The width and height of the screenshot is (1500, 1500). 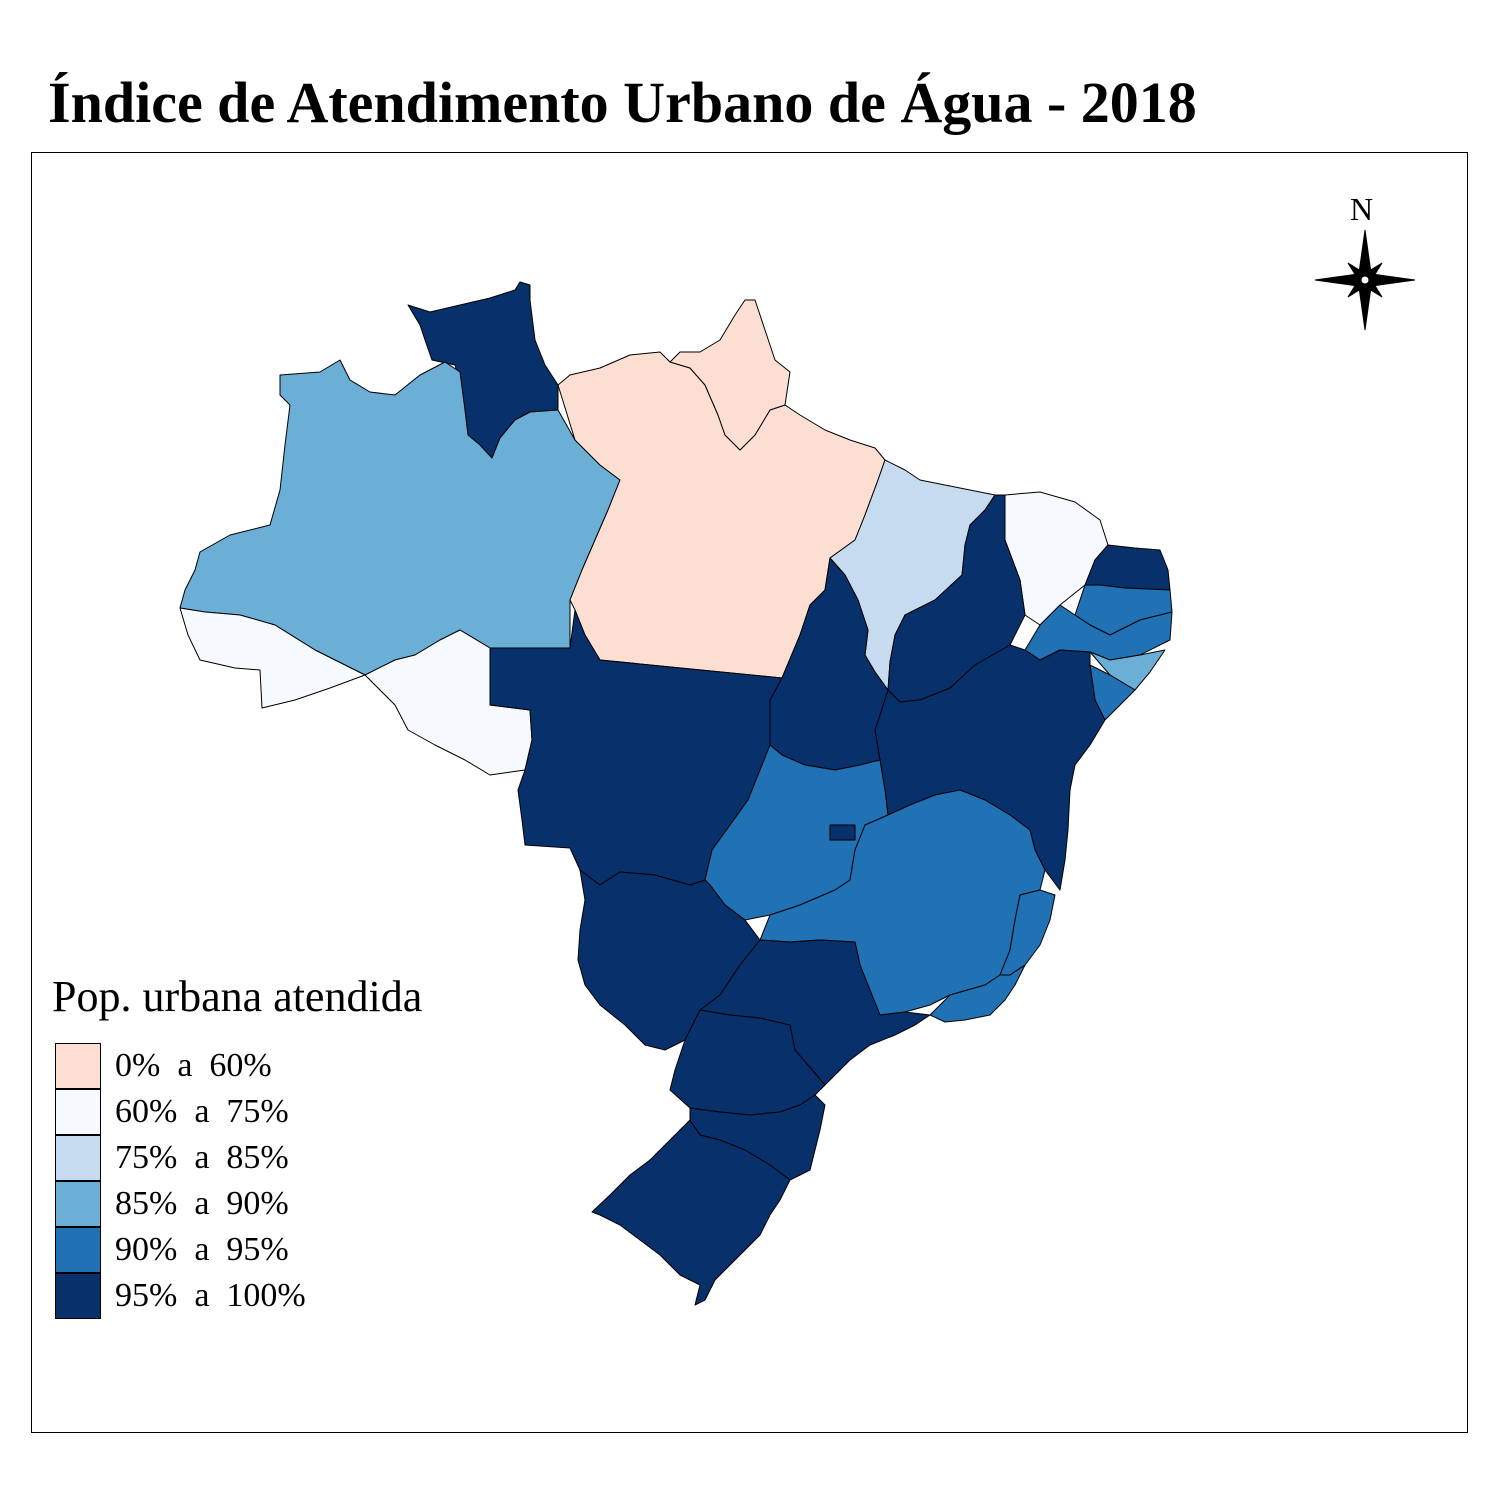 I want to click on legend-item: 75% a 85%, so click(x=245, y=1158).